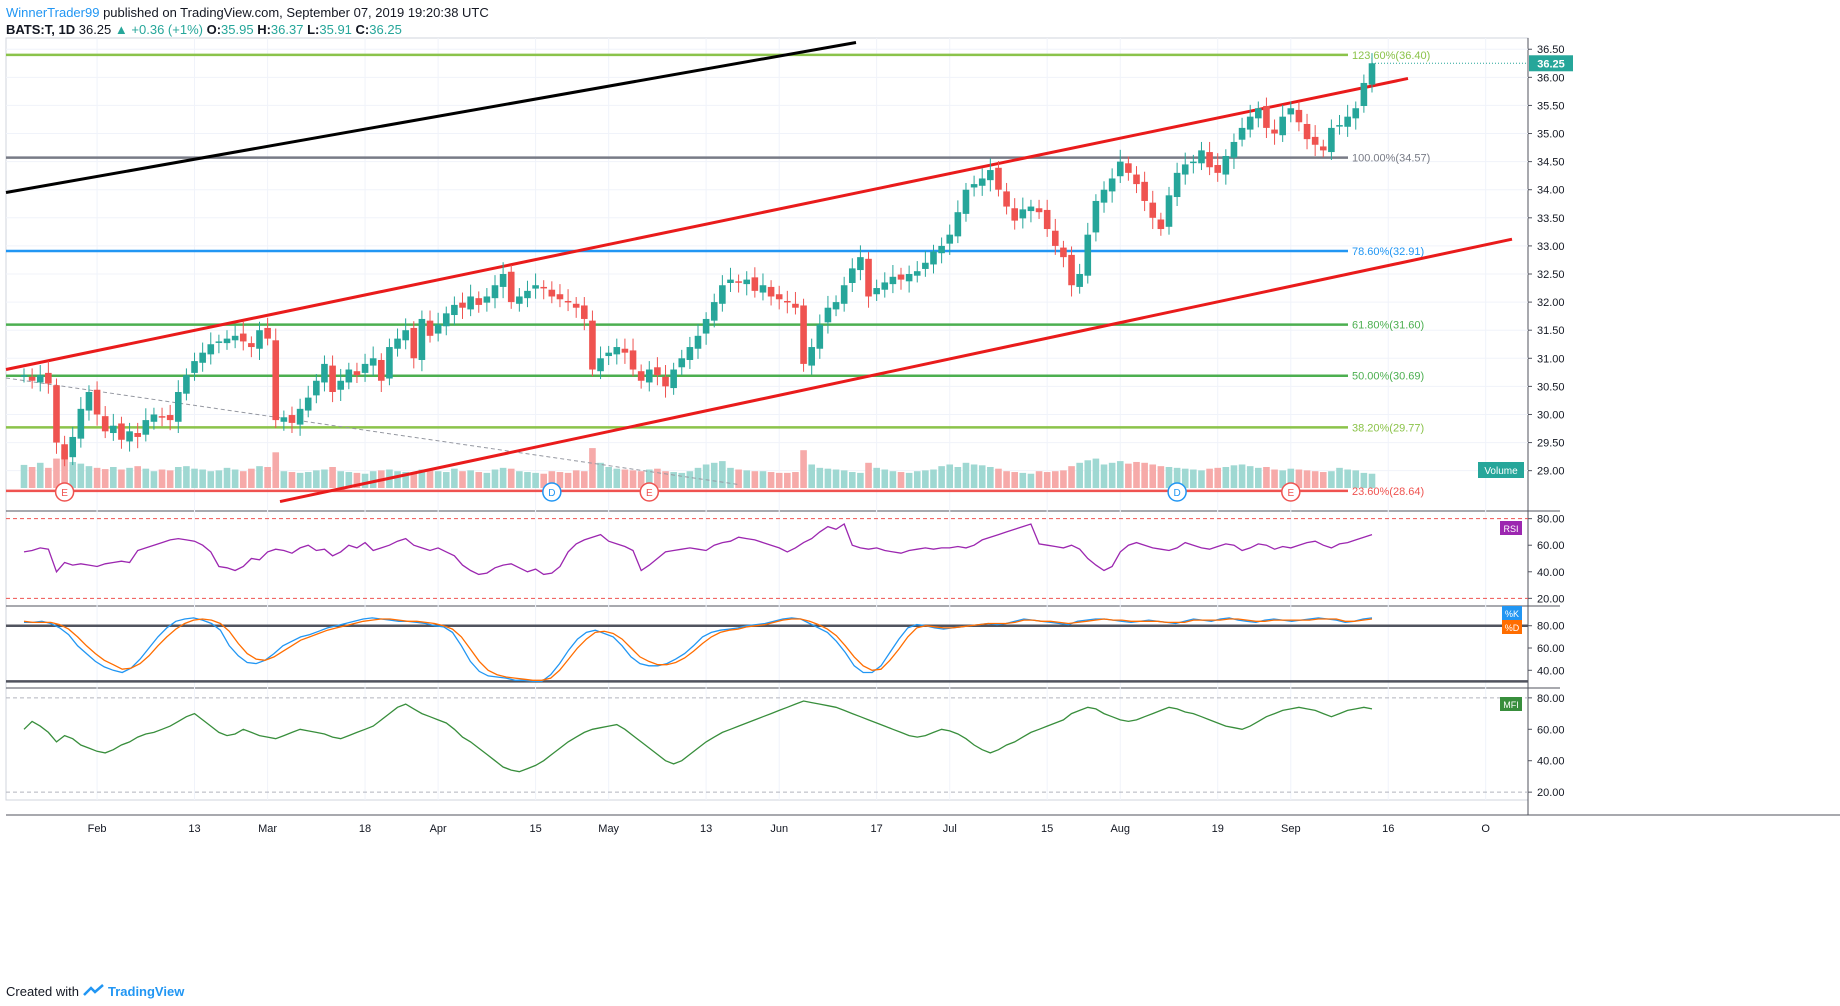  Describe the element at coordinates (385, 29) in the screenshot. I see `close-value: 36.25` at that location.